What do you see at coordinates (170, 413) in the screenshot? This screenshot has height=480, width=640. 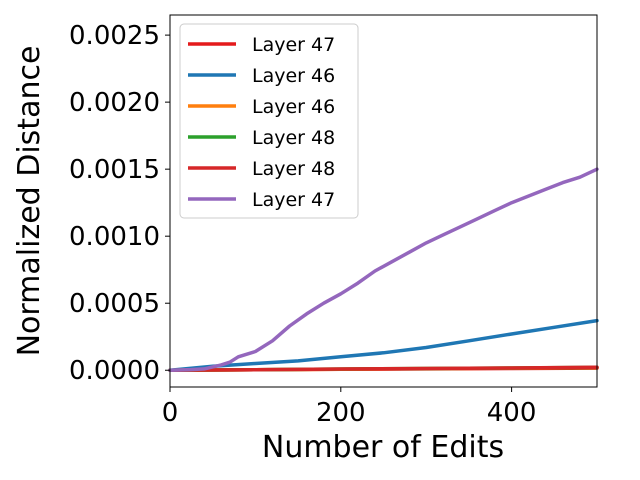 I see `x-tick-label: 0` at bounding box center [170, 413].